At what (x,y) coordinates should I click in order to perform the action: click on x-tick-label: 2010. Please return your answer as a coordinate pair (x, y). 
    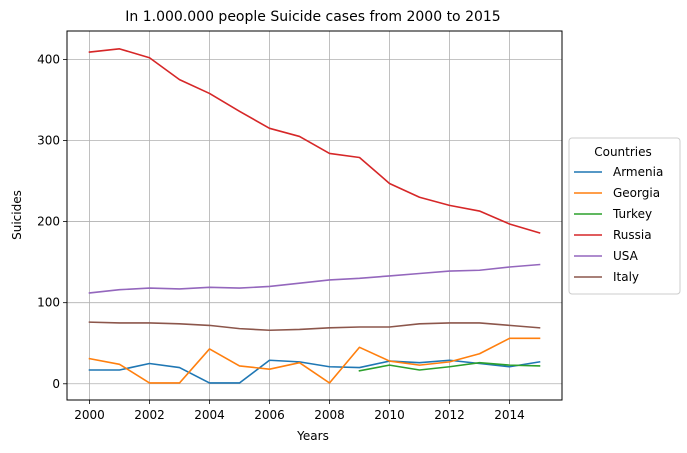
    Looking at the image, I should click on (389, 415).